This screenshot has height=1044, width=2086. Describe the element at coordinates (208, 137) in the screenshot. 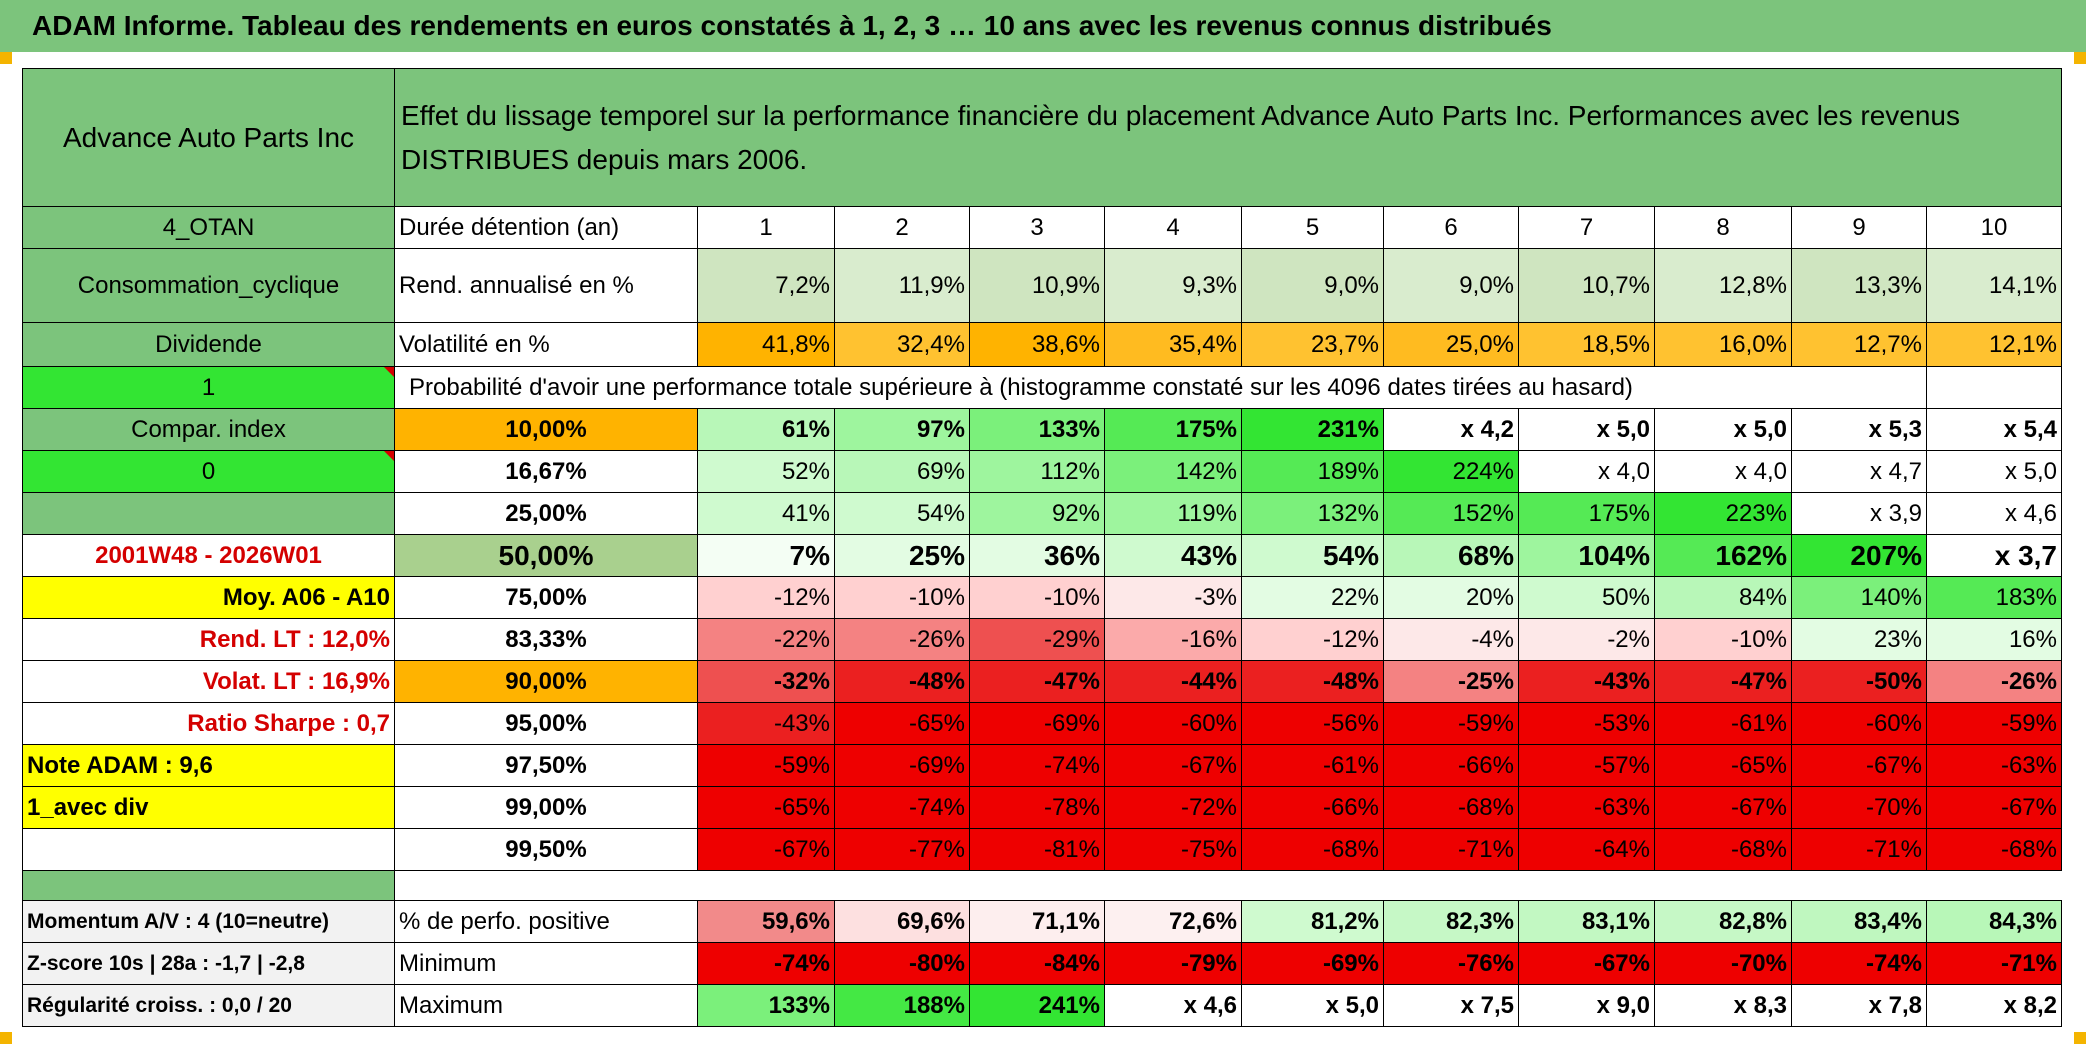

I see `stock-name: Advance Auto Parts Inc` at that location.